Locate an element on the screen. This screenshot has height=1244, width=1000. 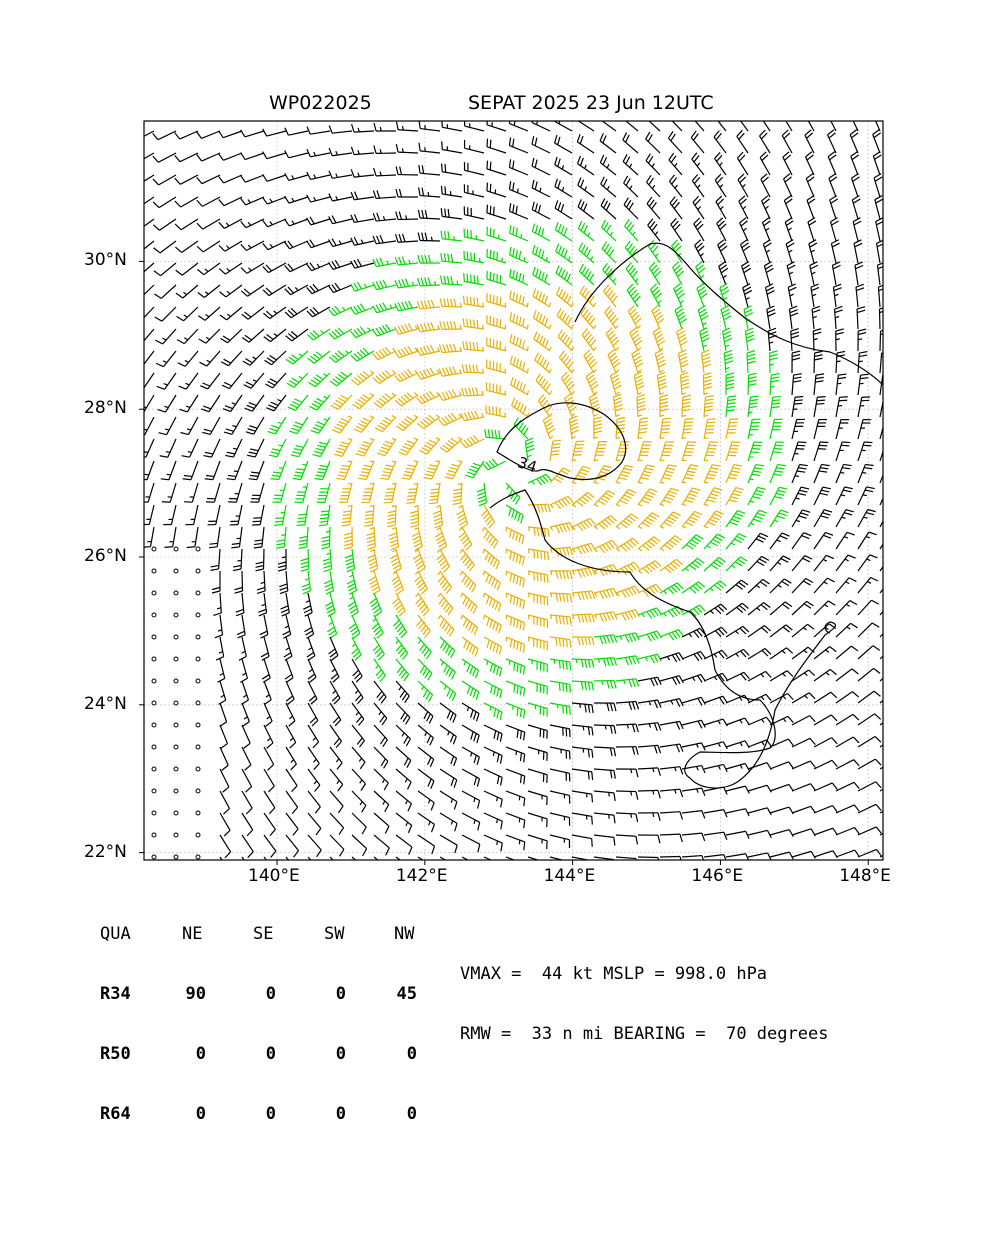
radii-row-r34: R34 90 0 0 45 is located at coordinates (120, 994).